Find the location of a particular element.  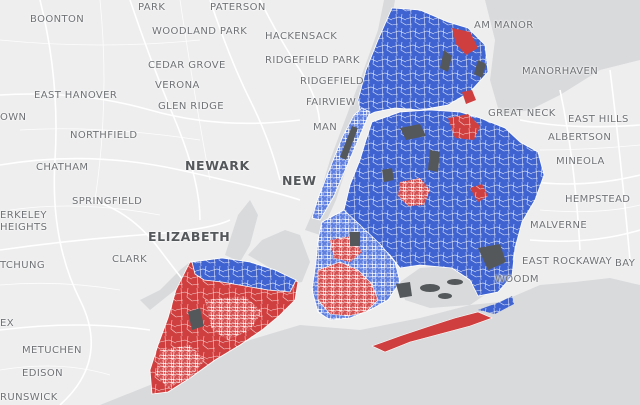

prospect-park is located at coordinates (355, 239).